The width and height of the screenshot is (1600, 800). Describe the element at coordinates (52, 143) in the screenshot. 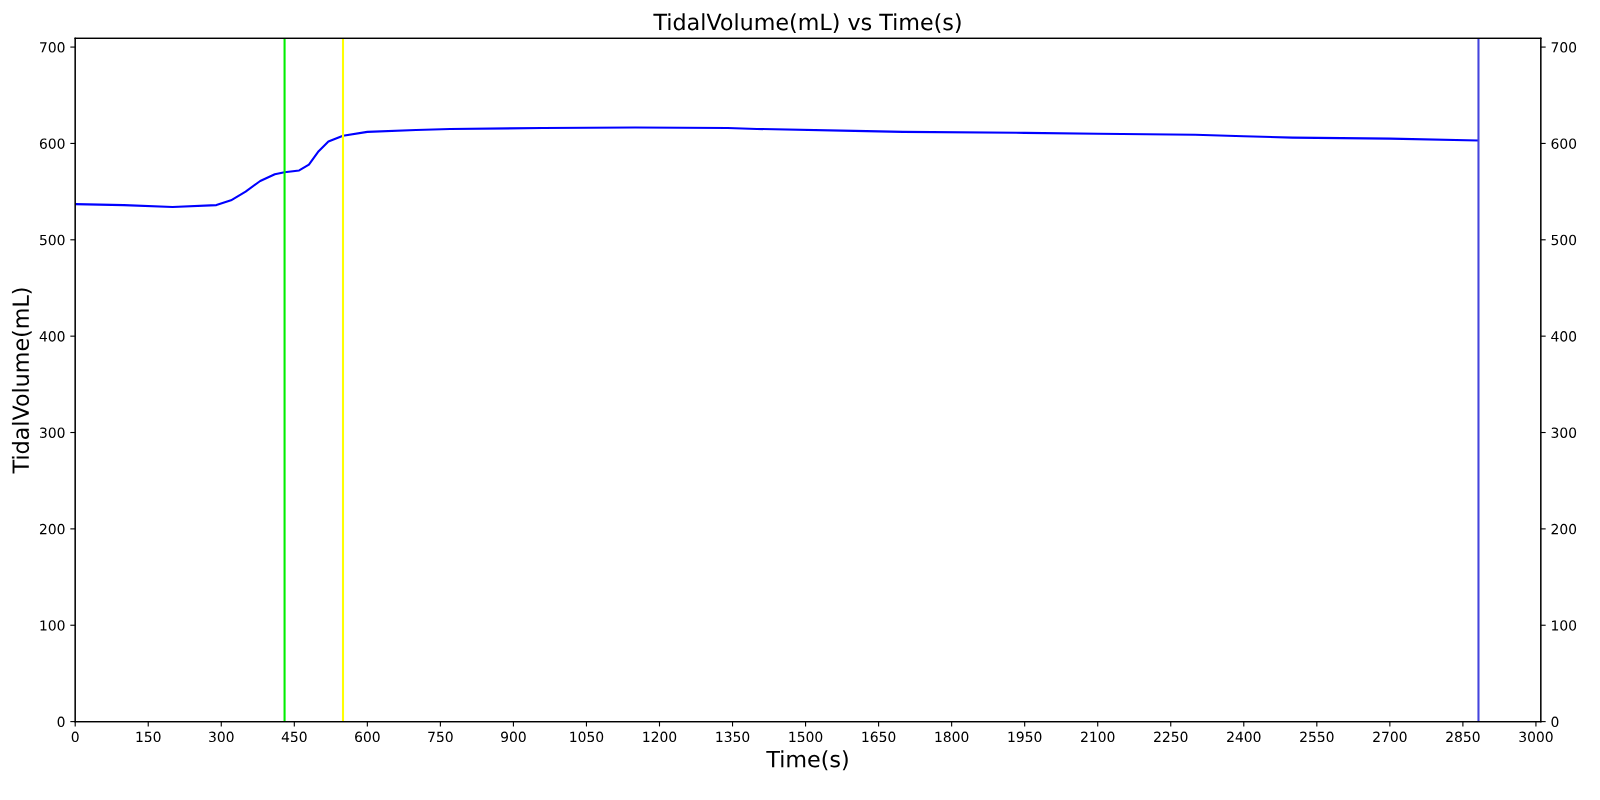

I see `y-tick-label: 600` at that location.